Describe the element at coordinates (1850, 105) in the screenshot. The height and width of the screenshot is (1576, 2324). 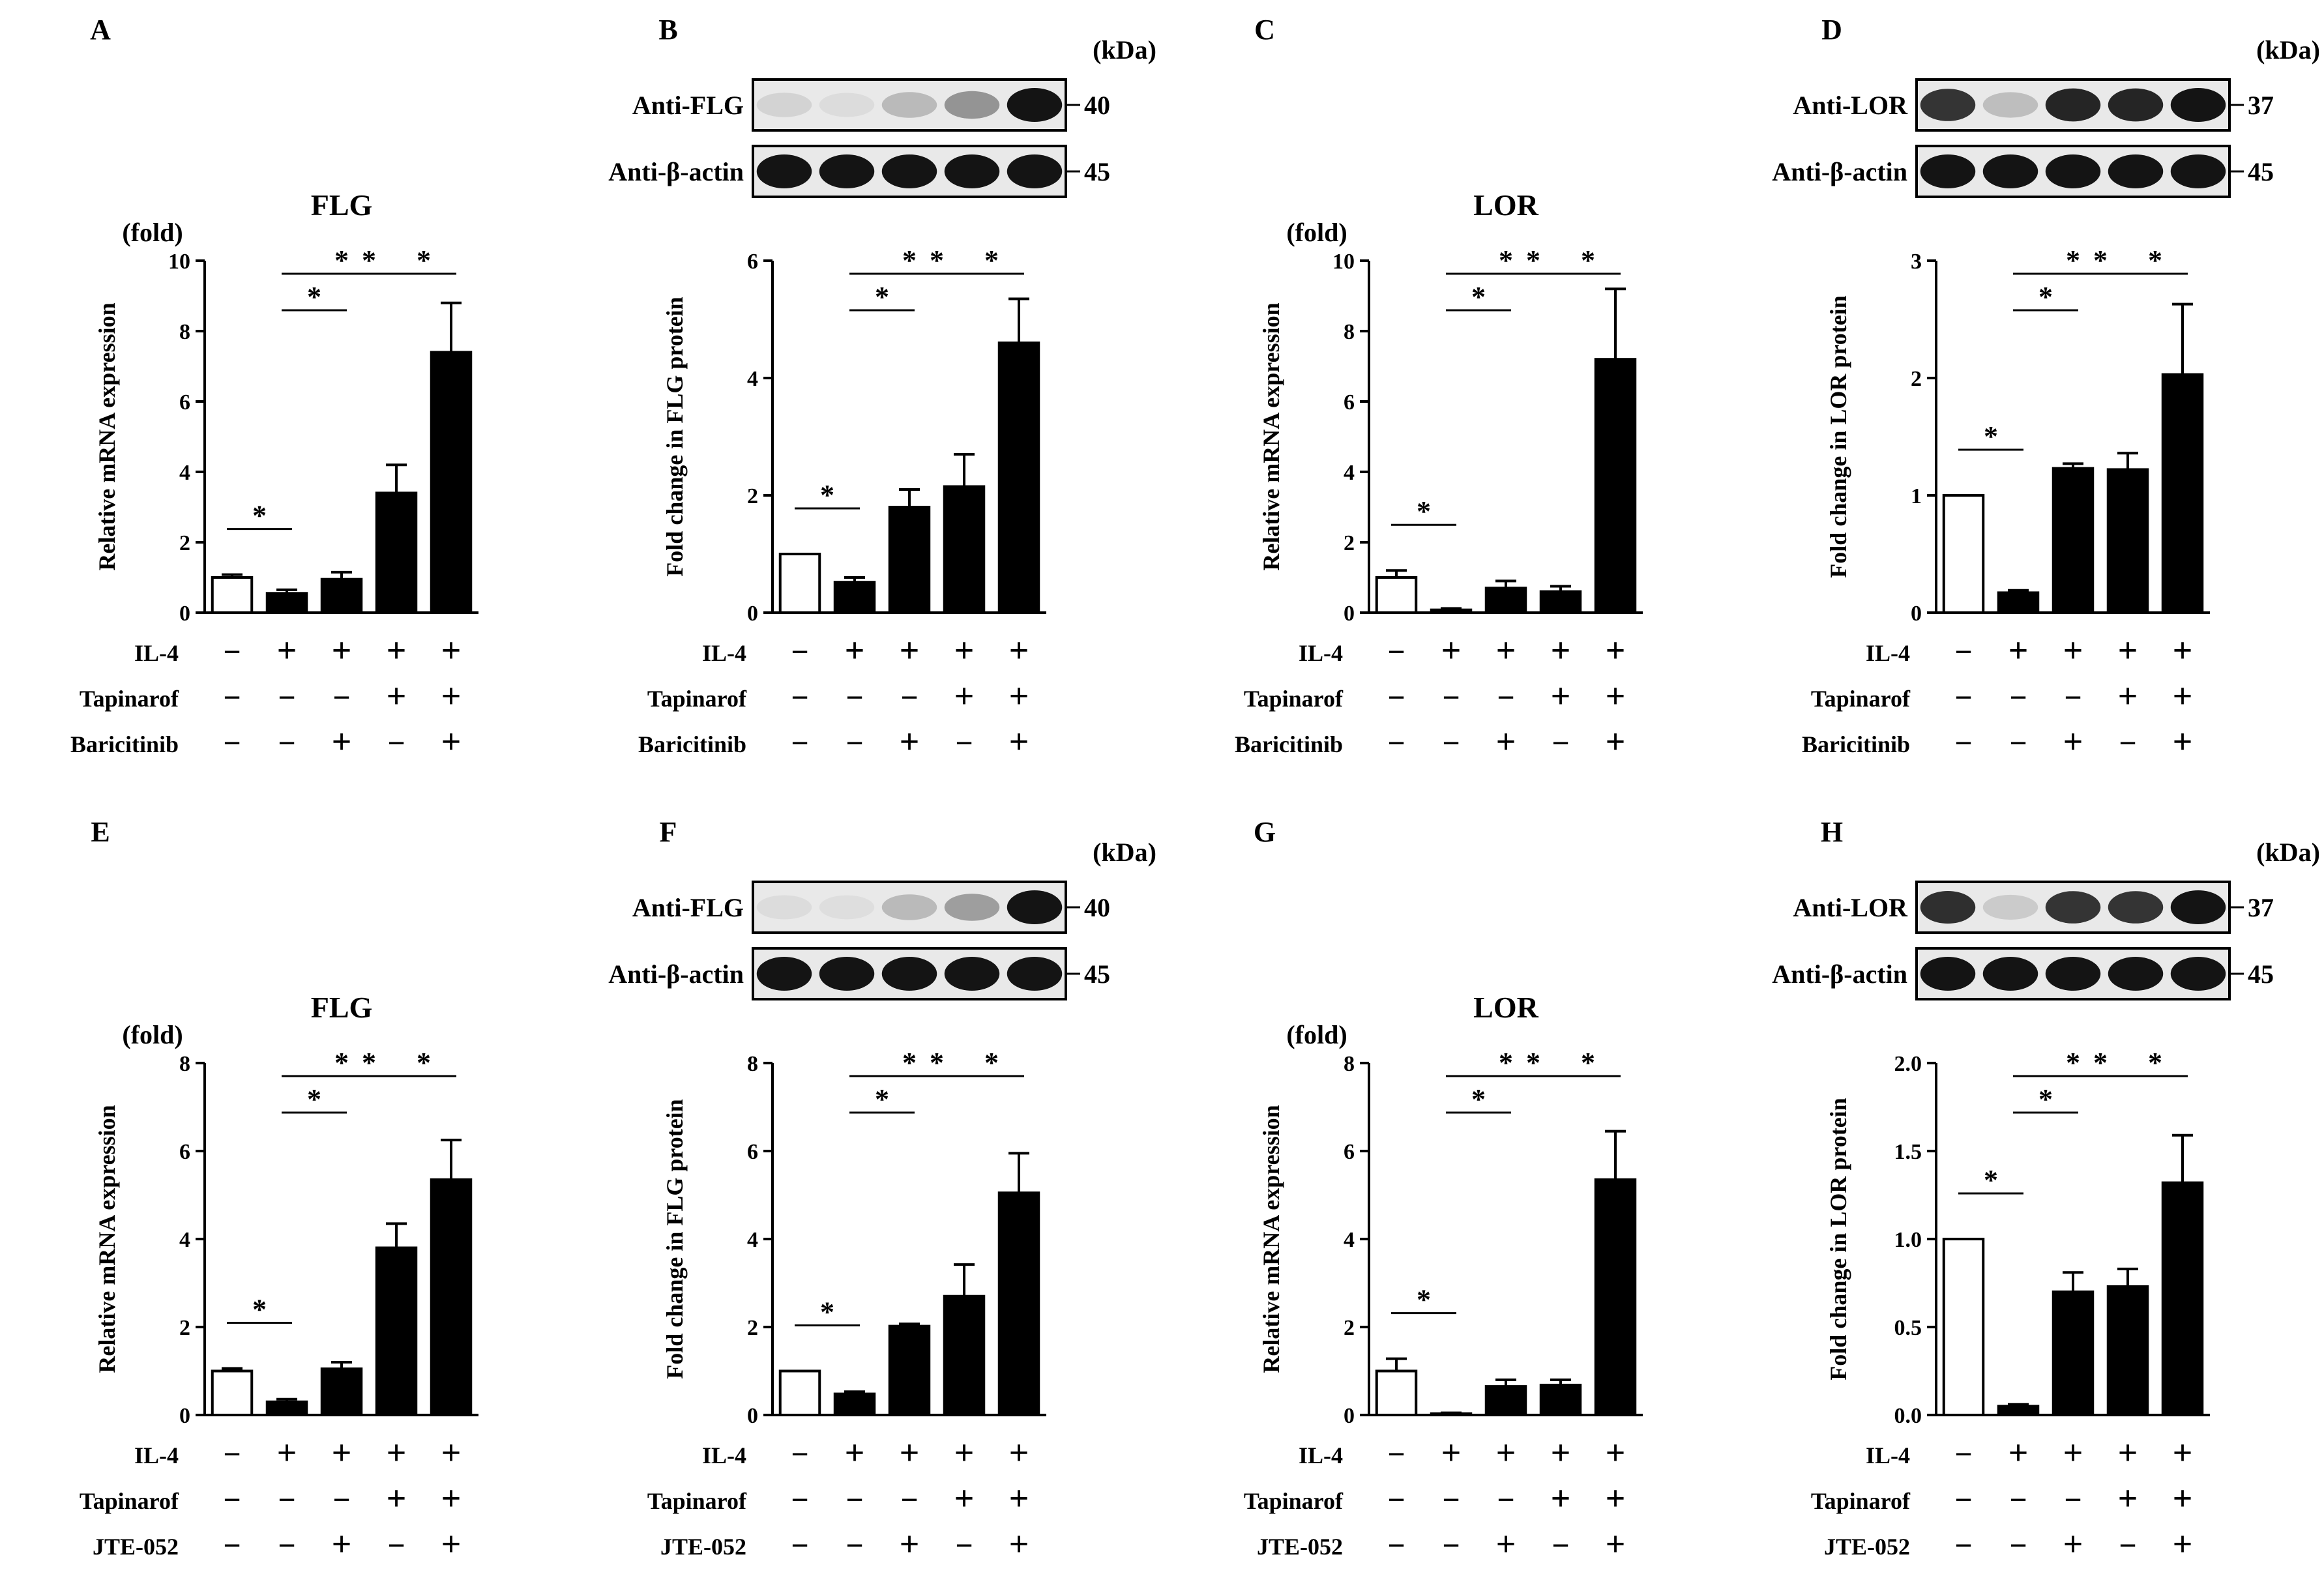
I see `blot-label: Anti-LOR` at that location.